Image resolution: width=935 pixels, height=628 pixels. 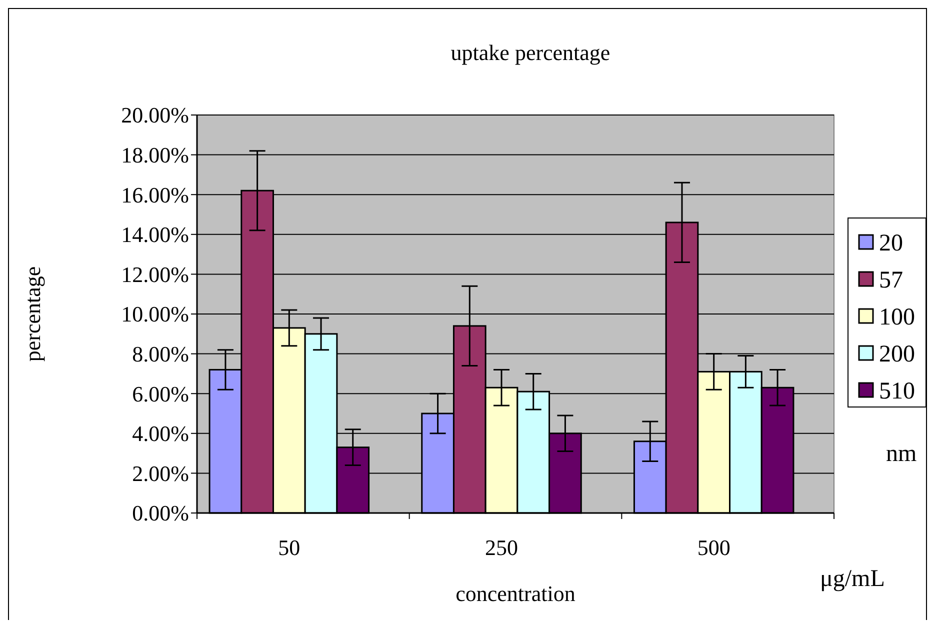 What do you see at coordinates (155, 314) in the screenshot?
I see `y-tick-label: 10.00%` at bounding box center [155, 314].